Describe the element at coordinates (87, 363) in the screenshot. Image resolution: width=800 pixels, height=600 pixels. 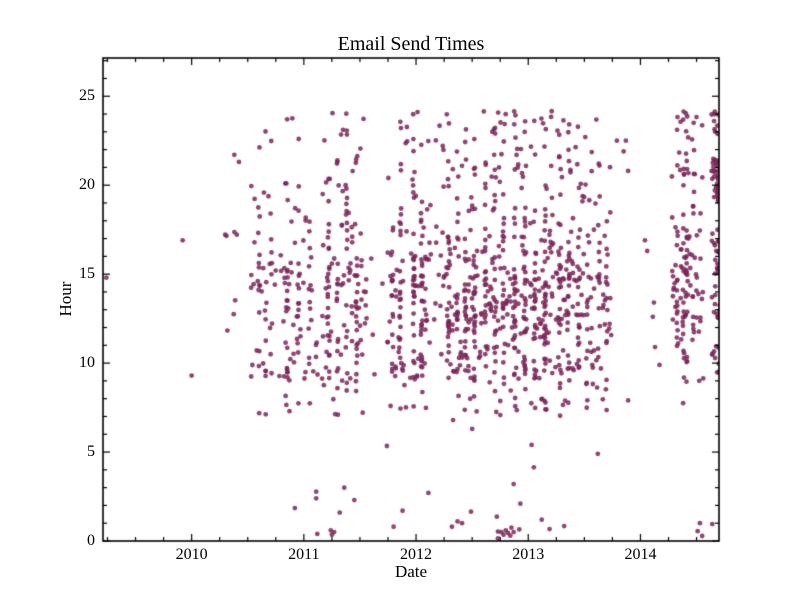
I see `y-tick-label: 10` at that location.